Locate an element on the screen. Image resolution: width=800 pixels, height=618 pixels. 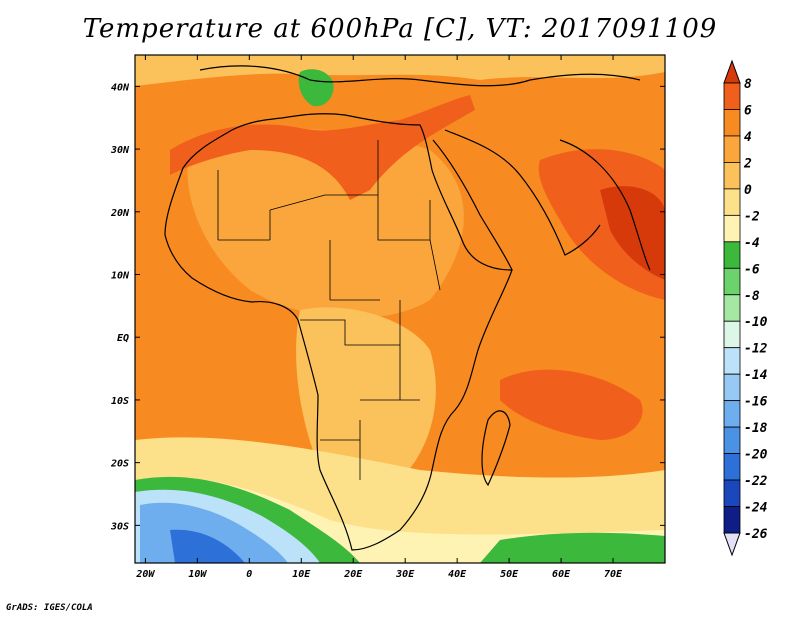
colorbar-label: -22 is located at coordinates (756, 481).